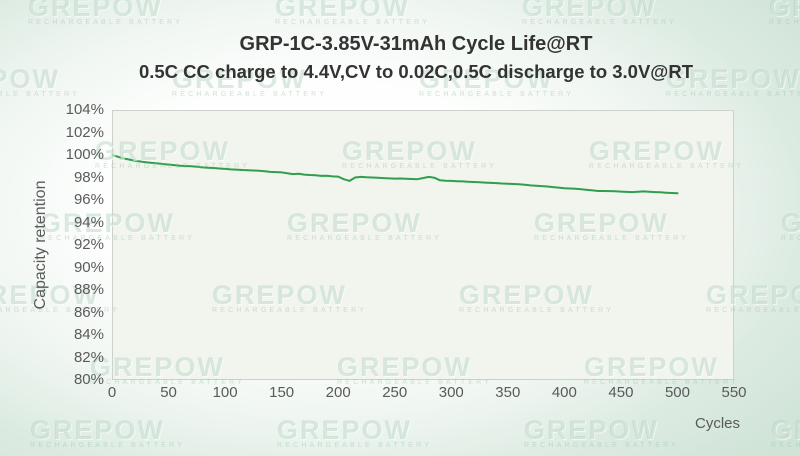  Describe the element at coordinates (717, 423) in the screenshot. I see `x-axis-title: Cycles` at that location.